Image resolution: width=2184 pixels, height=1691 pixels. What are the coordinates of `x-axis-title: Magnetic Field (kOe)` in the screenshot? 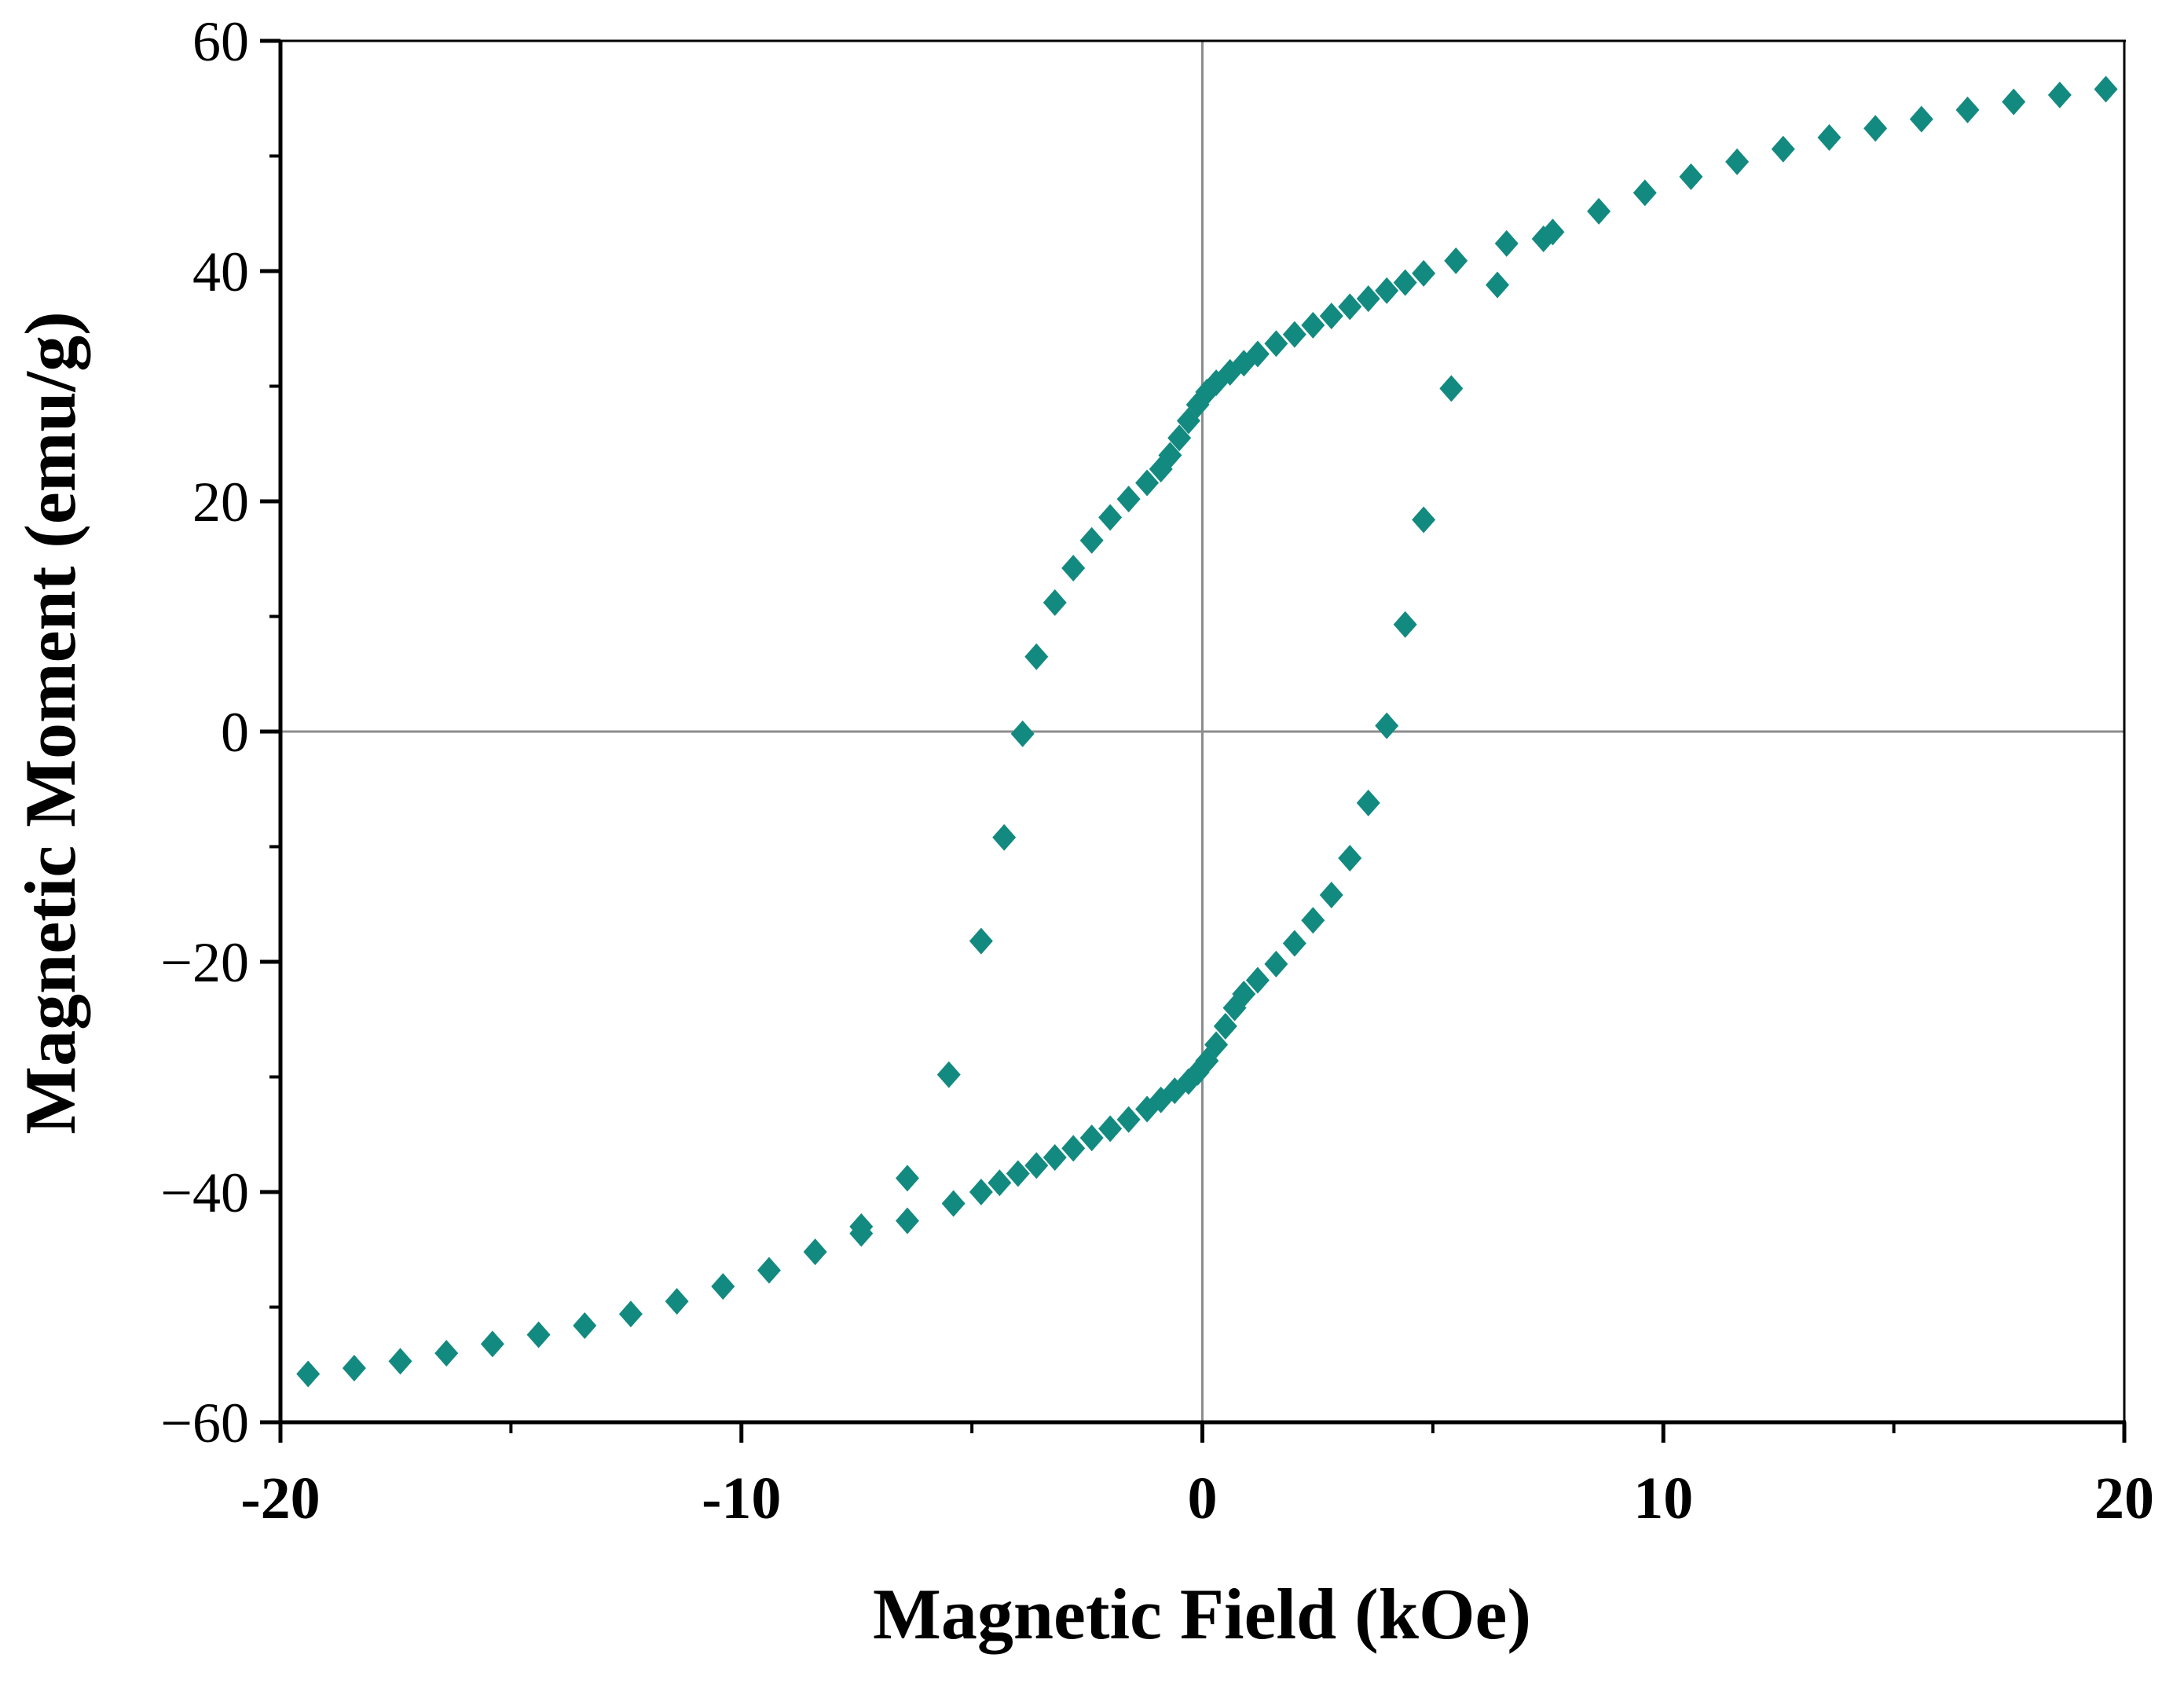 It's located at (1202, 1614).